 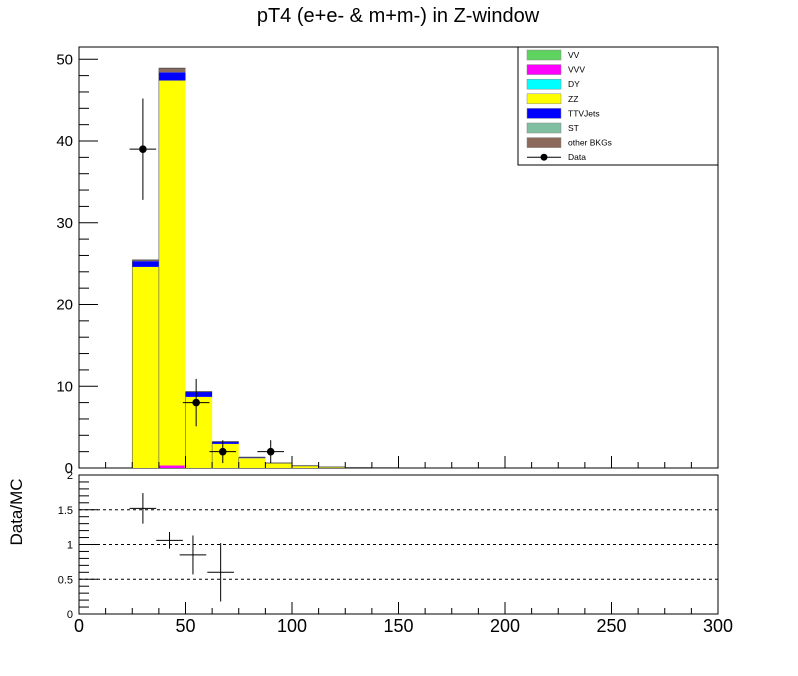 I want to click on ratio-y-tick-label: 1.5, so click(x=65, y=511).